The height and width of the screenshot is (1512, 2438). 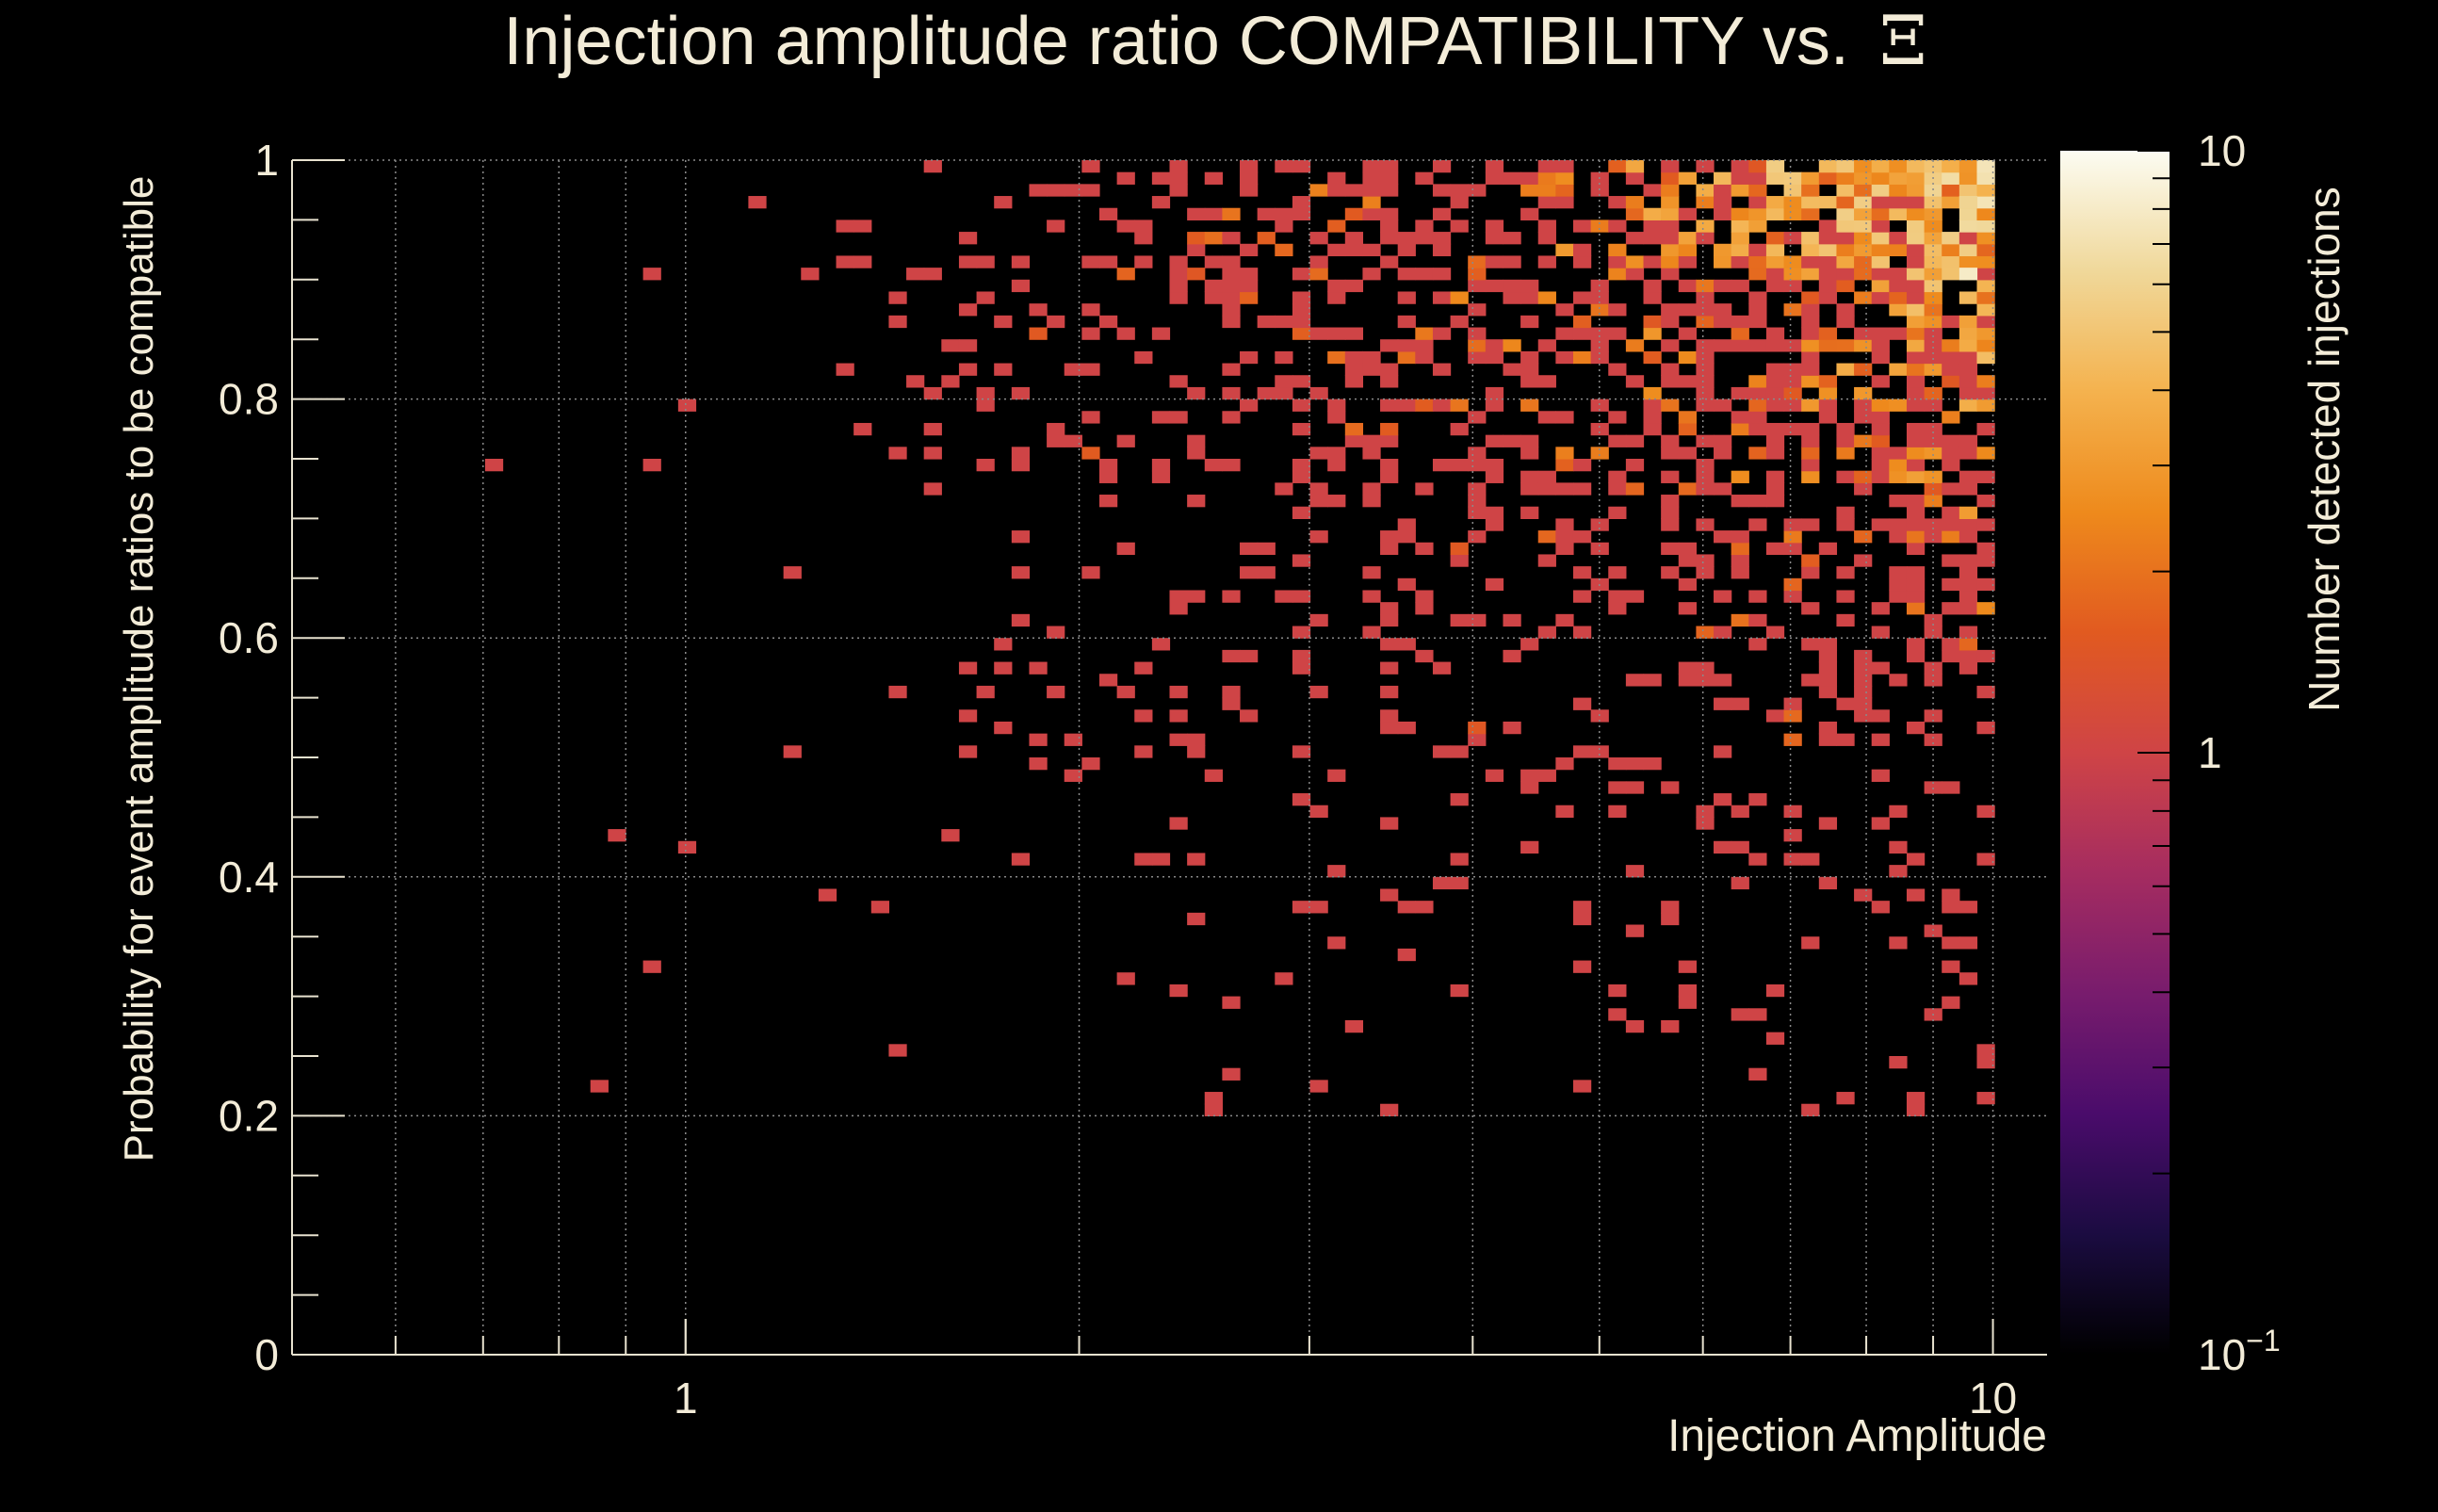 What do you see at coordinates (2239, 1351) in the screenshot?
I see `colorbar-tick-label: 10−1` at bounding box center [2239, 1351].